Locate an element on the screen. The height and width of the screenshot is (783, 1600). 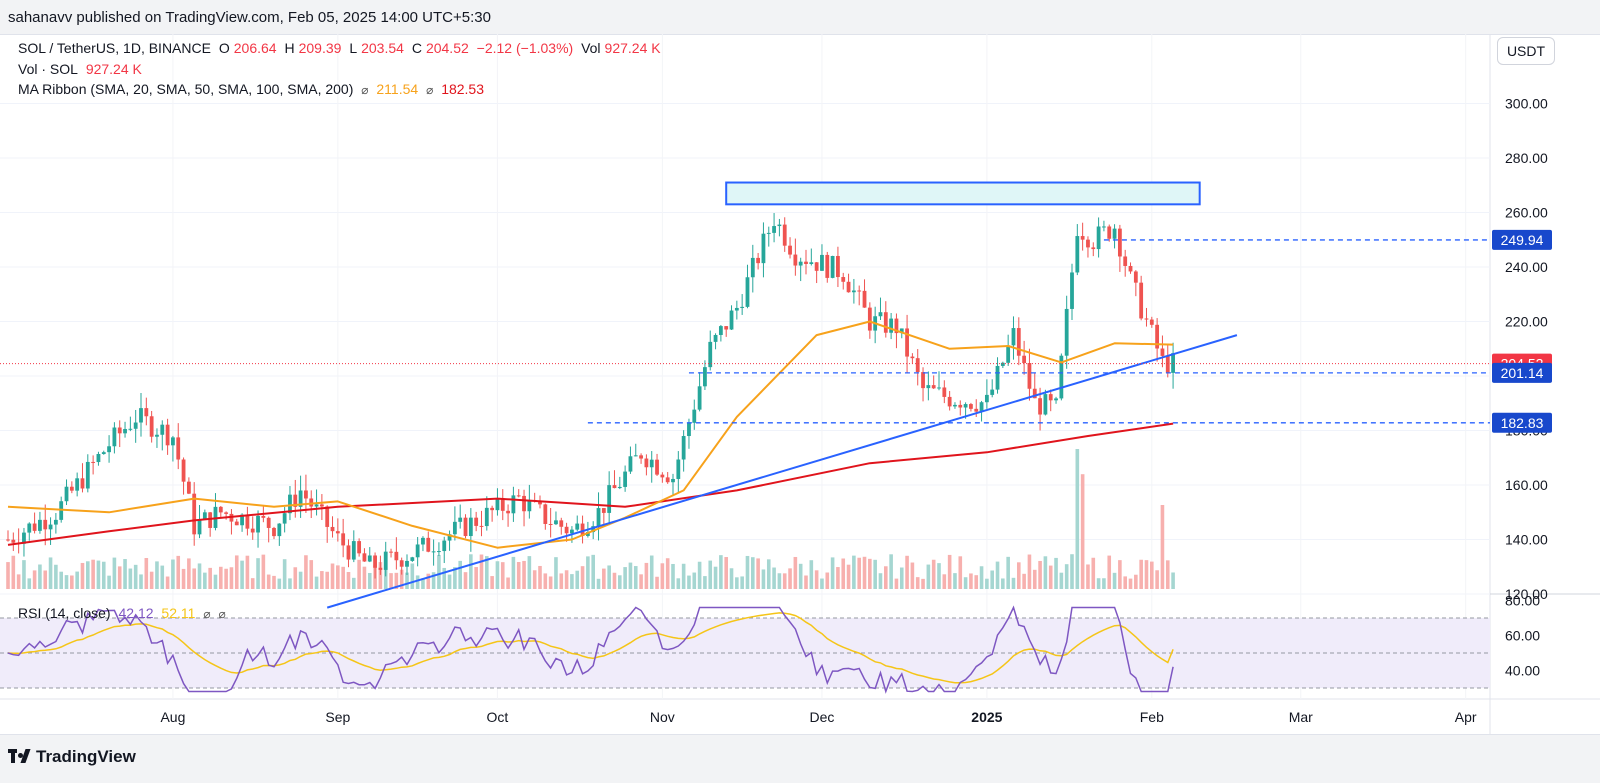
legend-symbol: SOL / TetherUS, 1D, BINANCE is located at coordinates (114, 48).